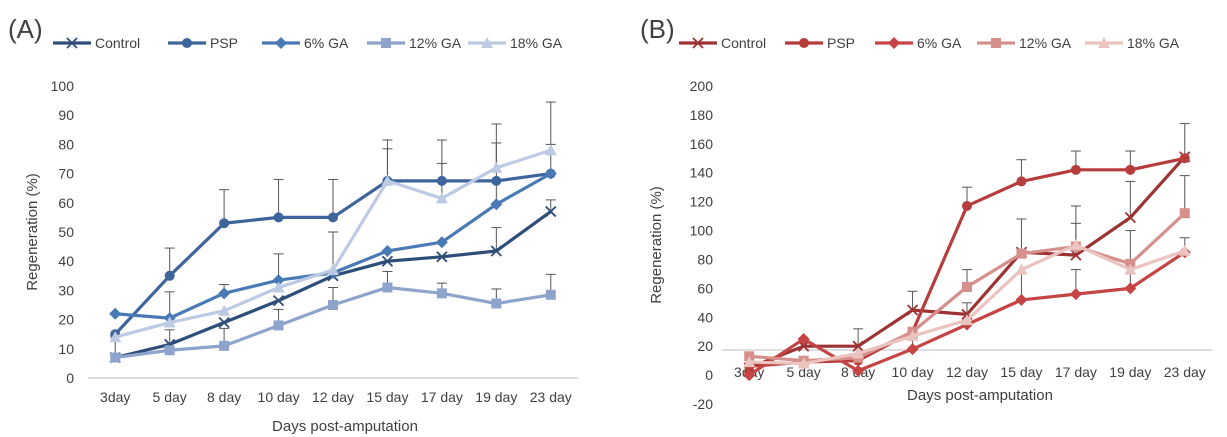 This screenshot has width=1227, height=437. I want to click on series-12-ga, so click(333, 322).